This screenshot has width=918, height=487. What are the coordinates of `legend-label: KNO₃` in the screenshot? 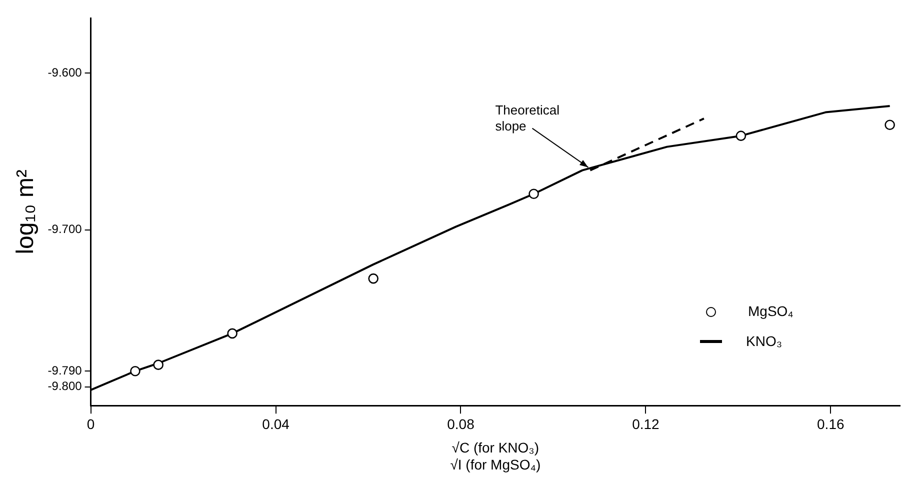 It's located at (764, 340).